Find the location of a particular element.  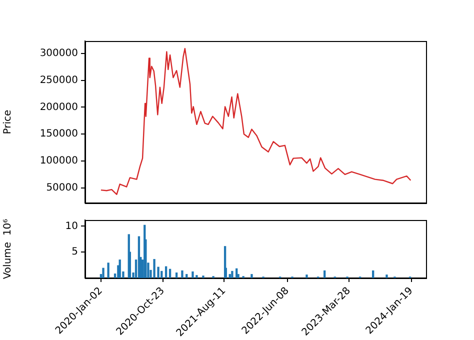

y-tick-label: 50000 is located at coordinates (62, 188).